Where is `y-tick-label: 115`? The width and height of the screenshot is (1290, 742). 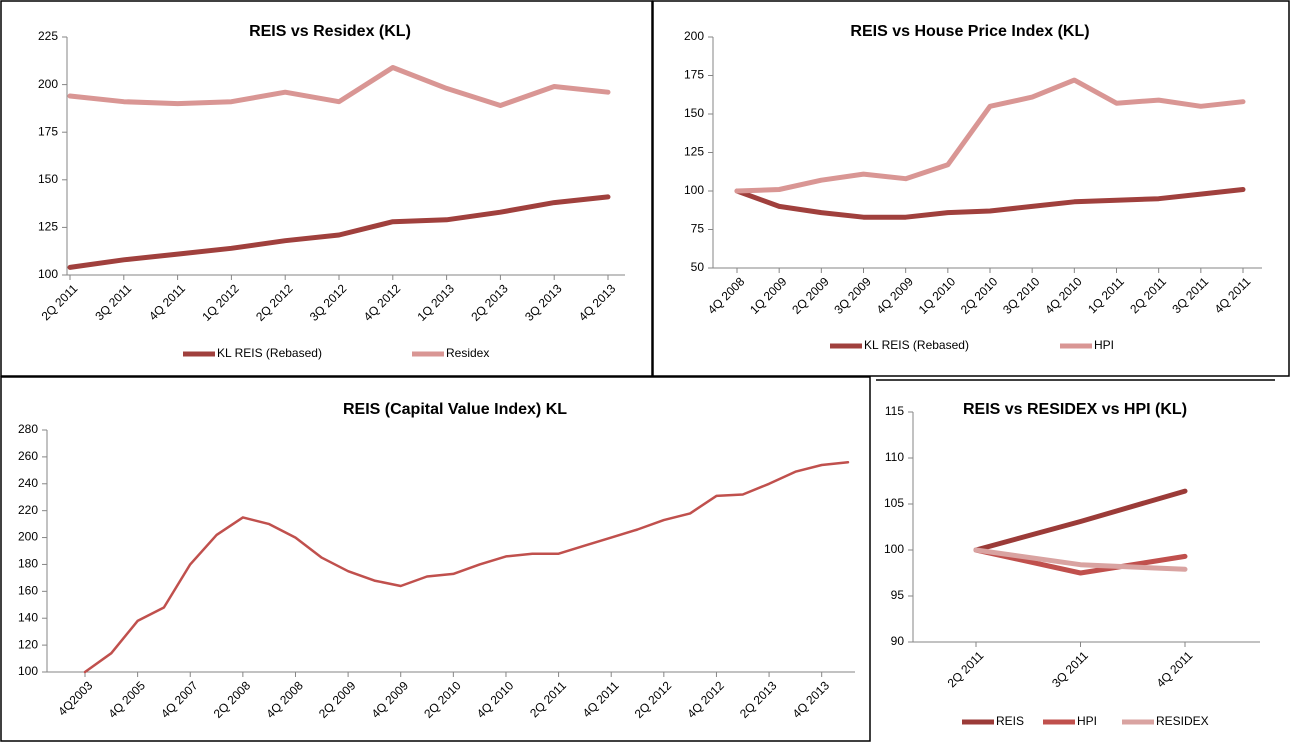 y-tick-label: 115 is located at coordinates (894, 411).